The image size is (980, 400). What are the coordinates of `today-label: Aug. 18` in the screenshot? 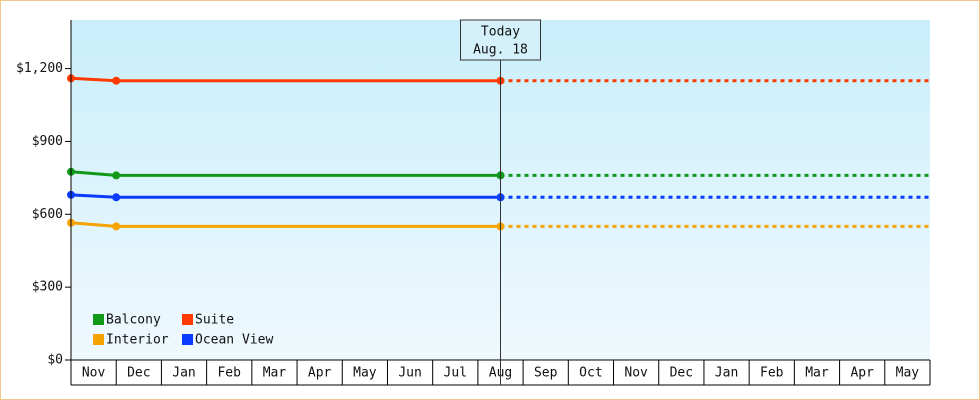 It's located at (500, 50).